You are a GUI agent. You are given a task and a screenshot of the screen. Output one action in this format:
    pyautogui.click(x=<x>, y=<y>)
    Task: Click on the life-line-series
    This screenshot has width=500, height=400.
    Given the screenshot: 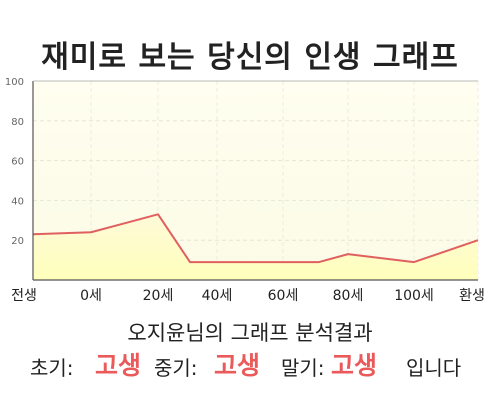 What is the action you would take?
    pyautogui.click(x=255, y=238)
    